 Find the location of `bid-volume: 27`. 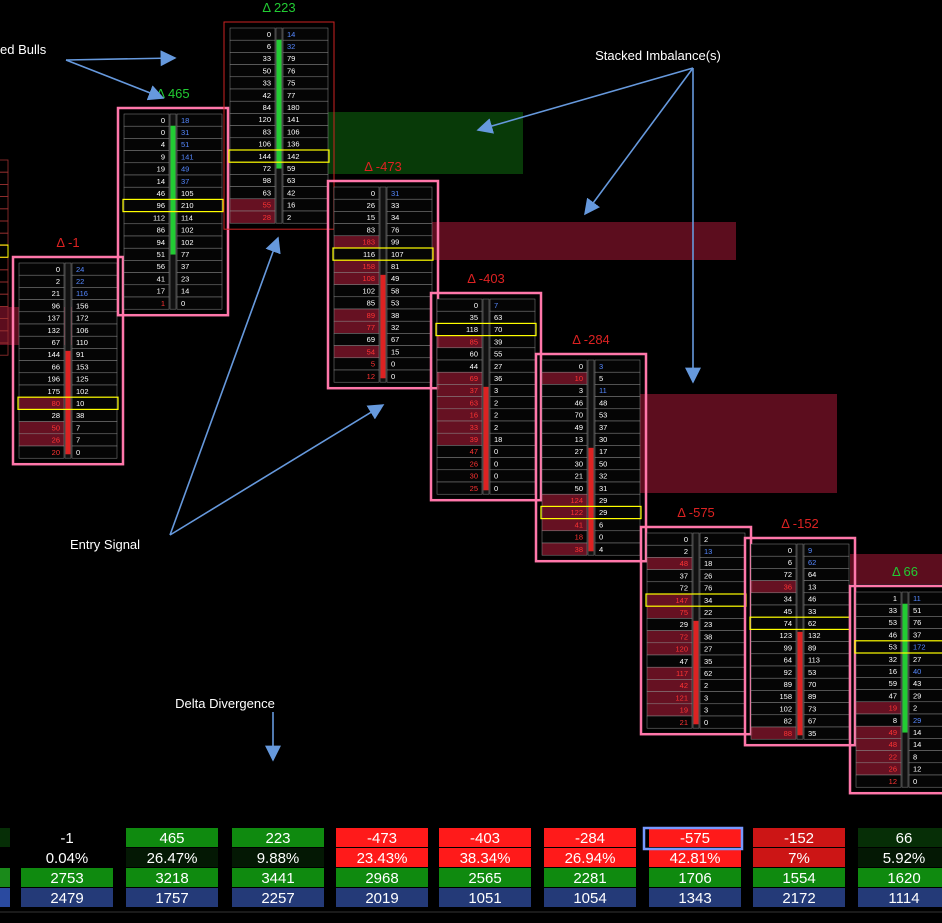

bid-volume: 27 is located at coordinates (579, 451).